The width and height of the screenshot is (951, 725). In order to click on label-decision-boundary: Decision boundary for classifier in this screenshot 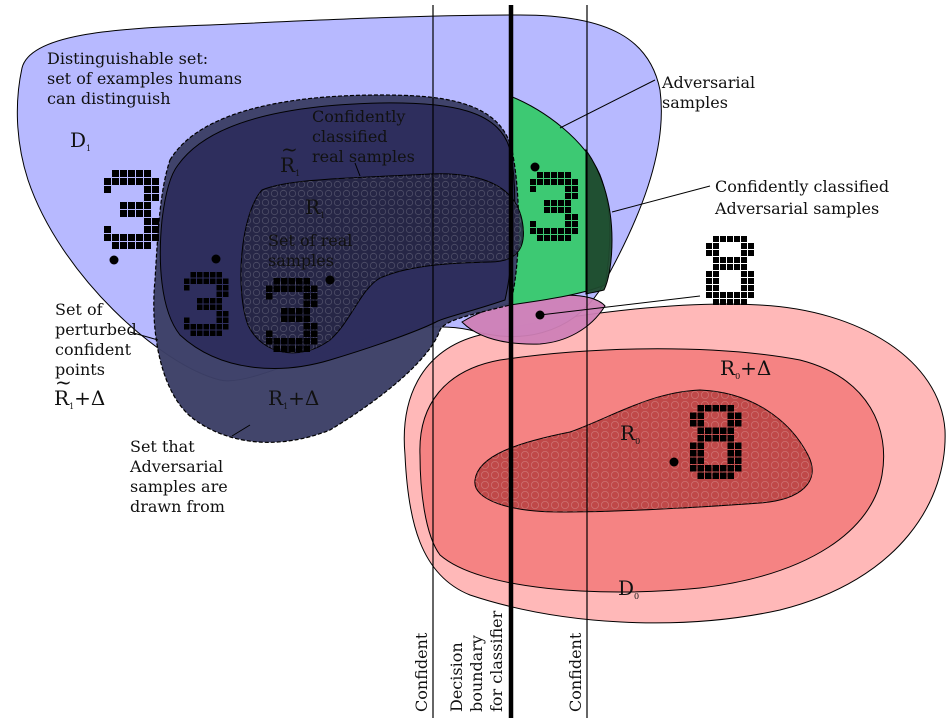, I will do `click(476, 661)`.